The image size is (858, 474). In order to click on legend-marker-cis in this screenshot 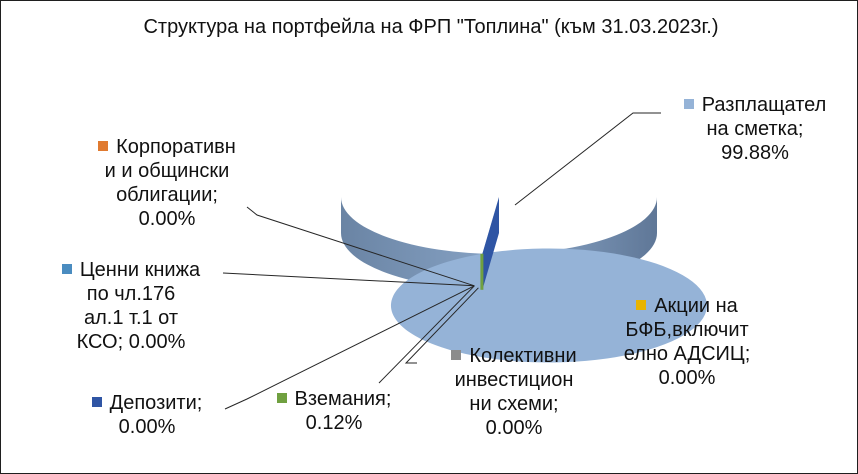, I will do `click(456, 355)`.